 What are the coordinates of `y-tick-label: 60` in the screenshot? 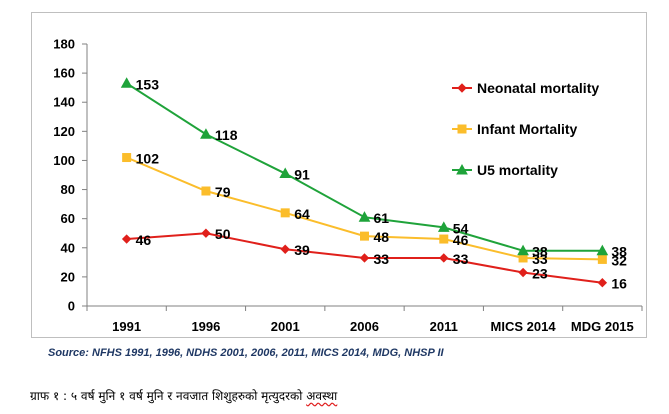 It's located at (68, 218).